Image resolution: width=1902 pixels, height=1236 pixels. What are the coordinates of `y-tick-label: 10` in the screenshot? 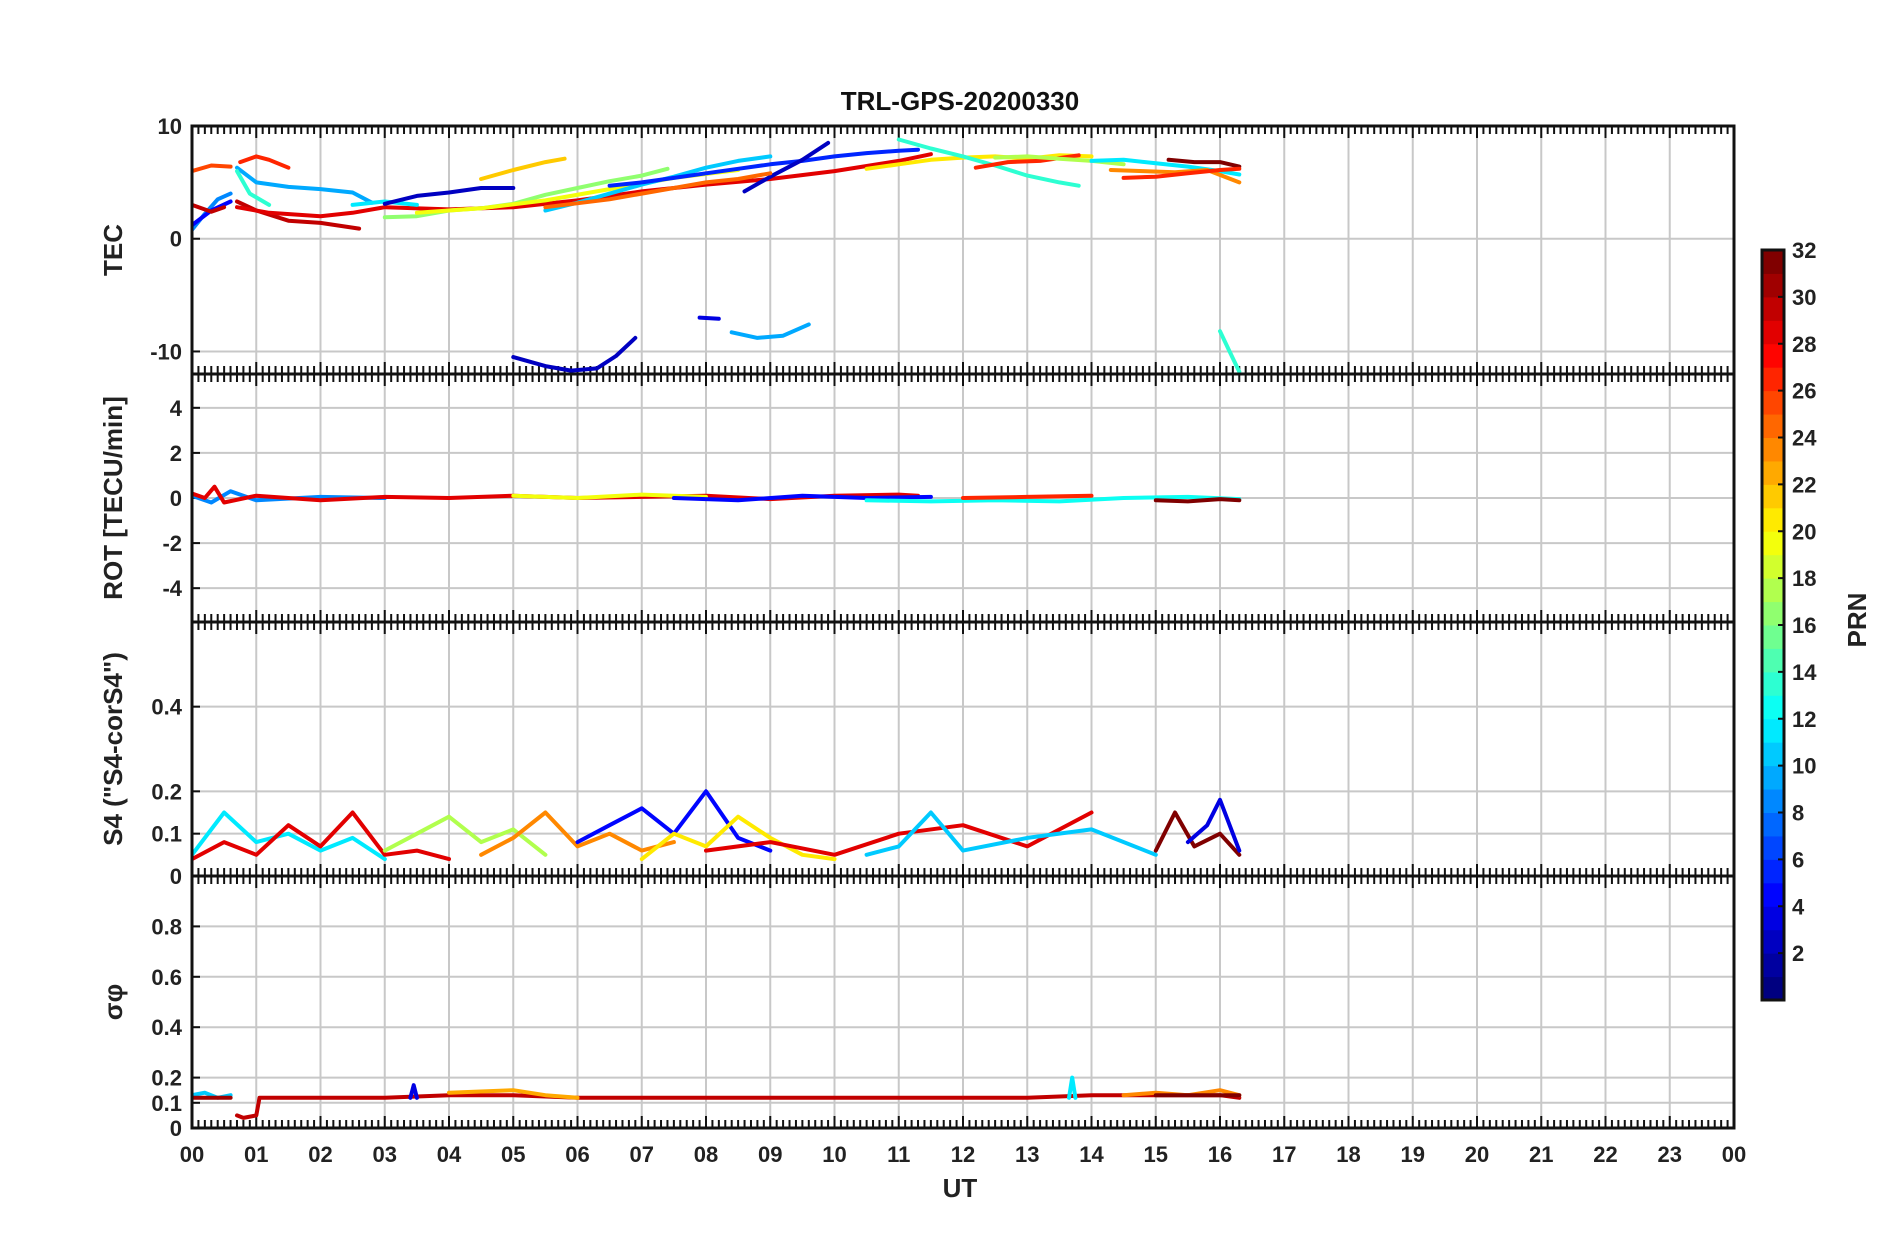 It's located at (170, 126).